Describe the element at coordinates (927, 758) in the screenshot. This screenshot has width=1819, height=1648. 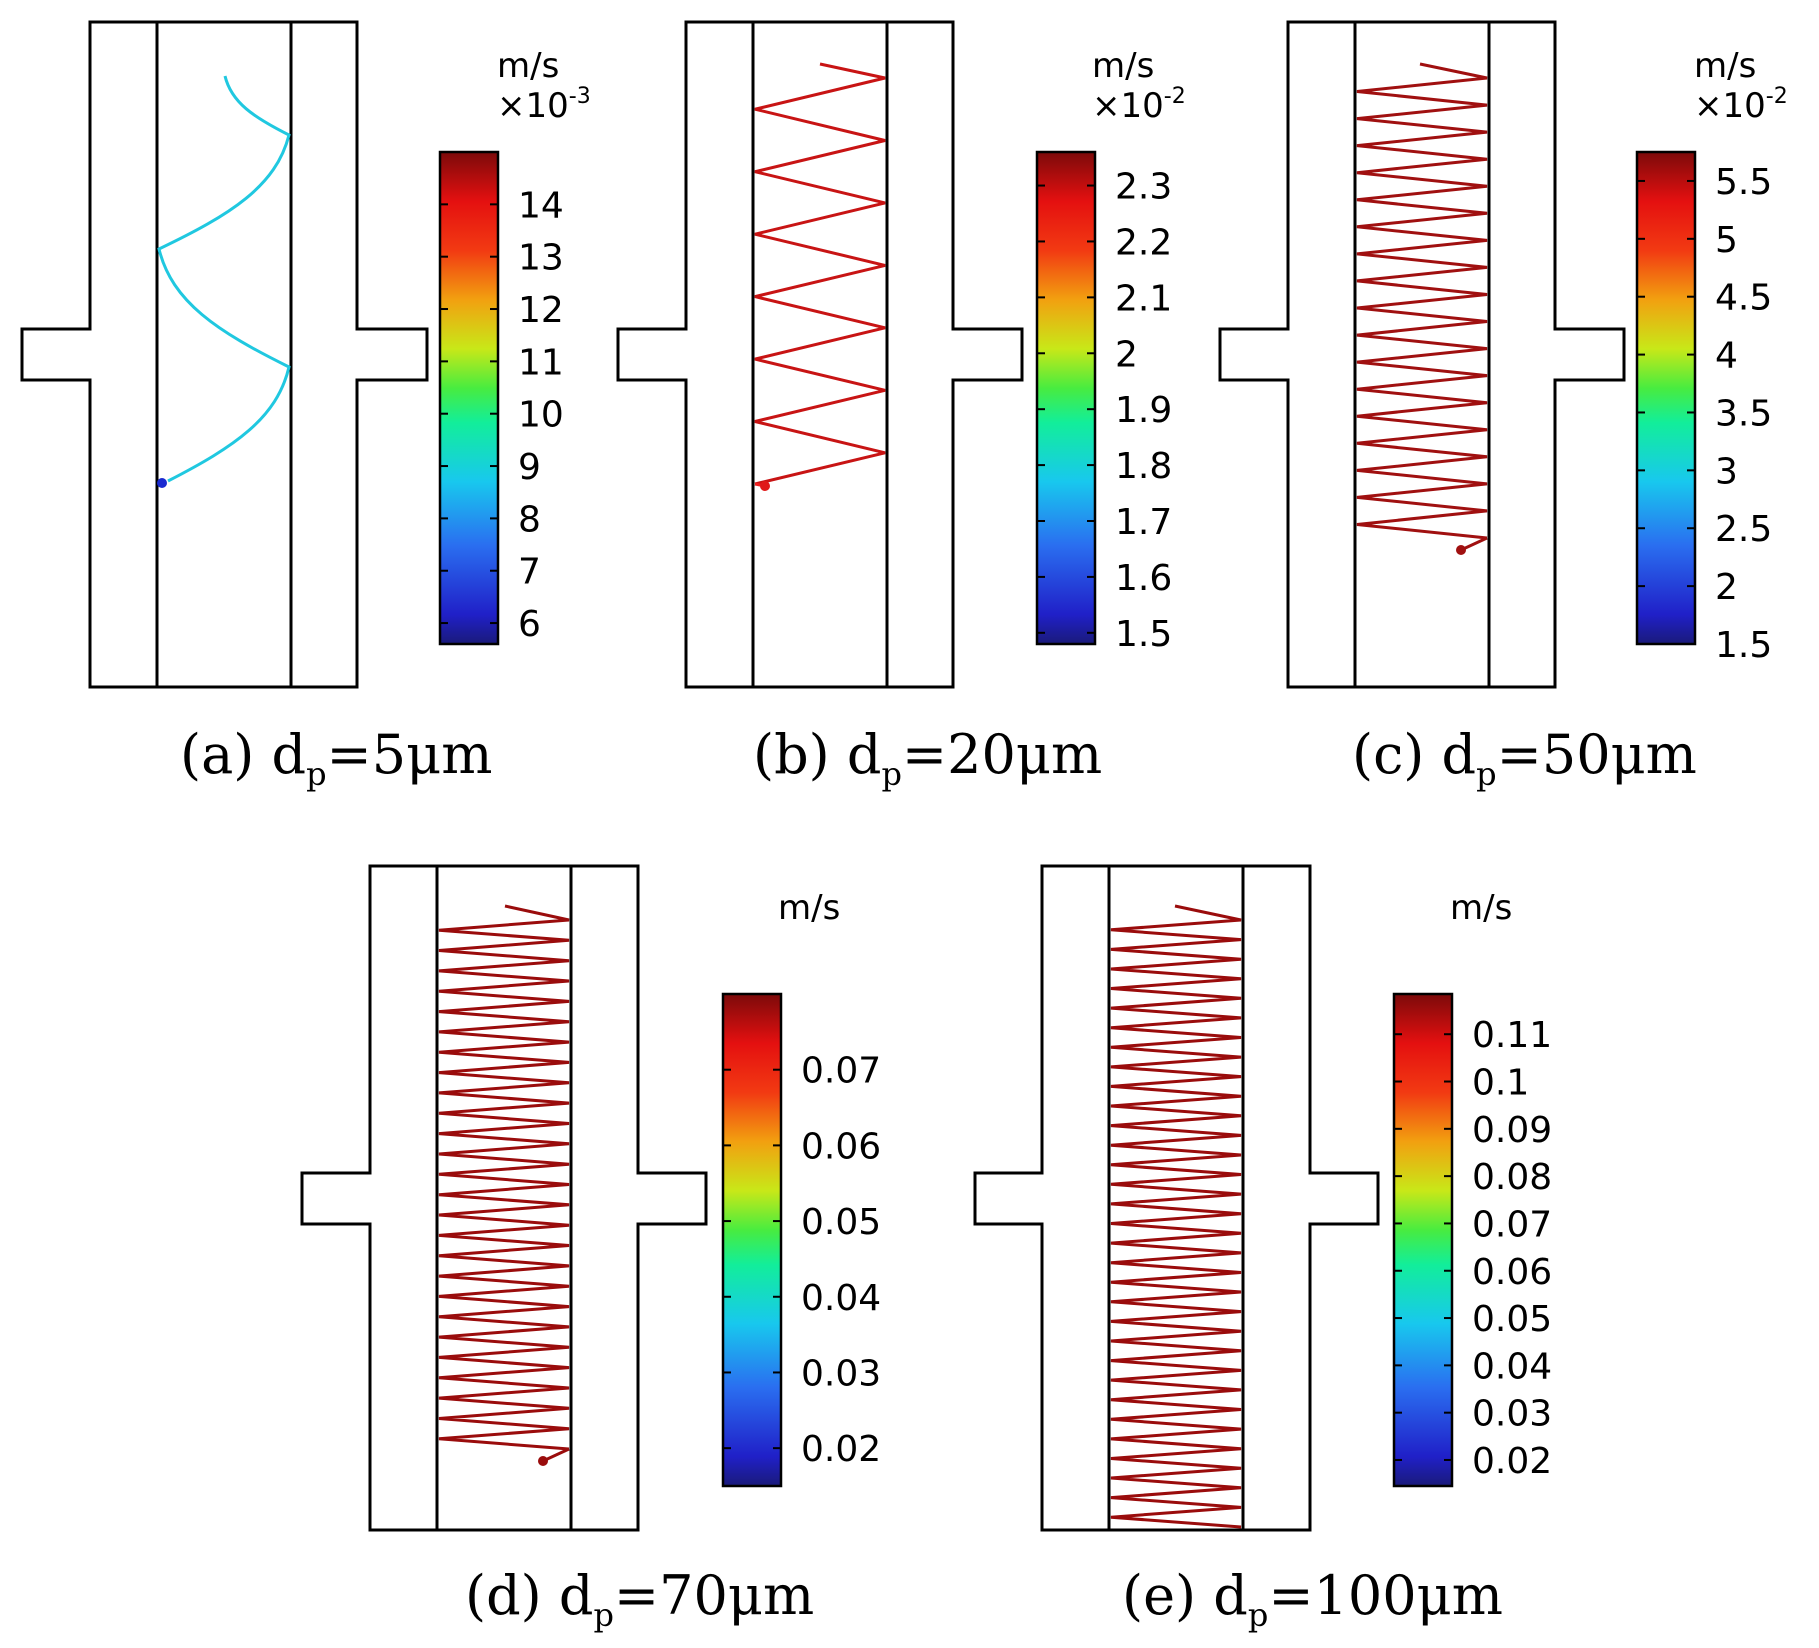
I see `panel-caption: (b) dp=20μm` at that location.